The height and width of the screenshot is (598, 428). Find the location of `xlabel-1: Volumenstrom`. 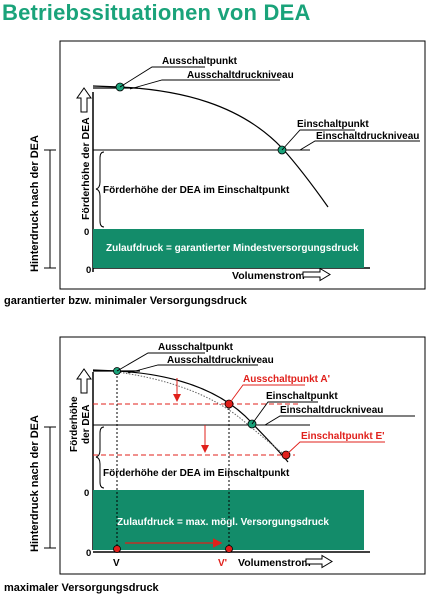

xlabel-1: Volumenstrom is located at coordinates (268, 276).